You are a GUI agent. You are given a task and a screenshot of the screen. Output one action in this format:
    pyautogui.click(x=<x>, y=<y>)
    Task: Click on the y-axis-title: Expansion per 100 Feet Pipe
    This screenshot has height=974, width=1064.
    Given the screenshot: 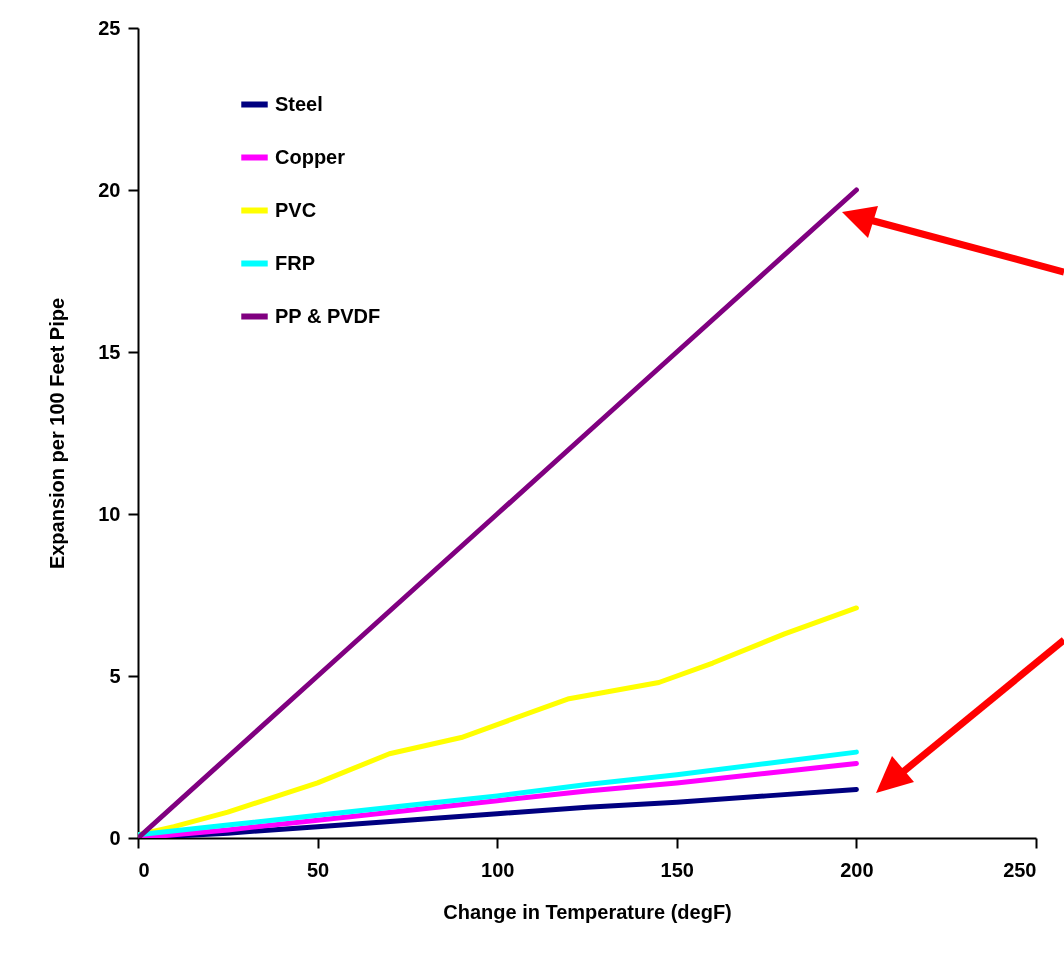 What is the action you would take?
    pyautogui.click(x=57, y=433)
    